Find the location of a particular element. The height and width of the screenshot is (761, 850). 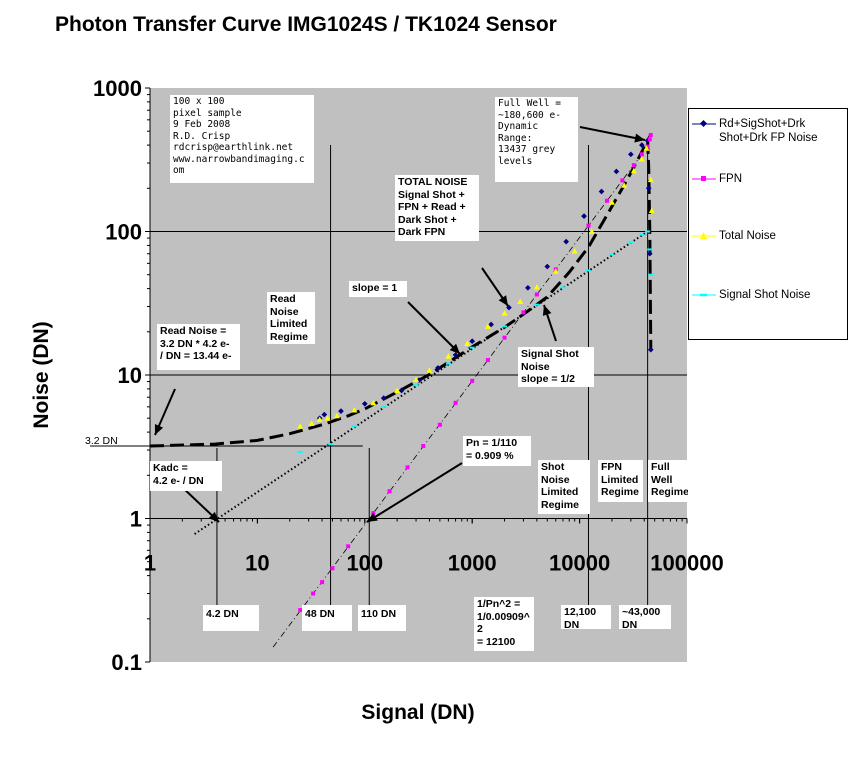

x-axis-label: Signal (DN) is located at coordinates (417, 712).